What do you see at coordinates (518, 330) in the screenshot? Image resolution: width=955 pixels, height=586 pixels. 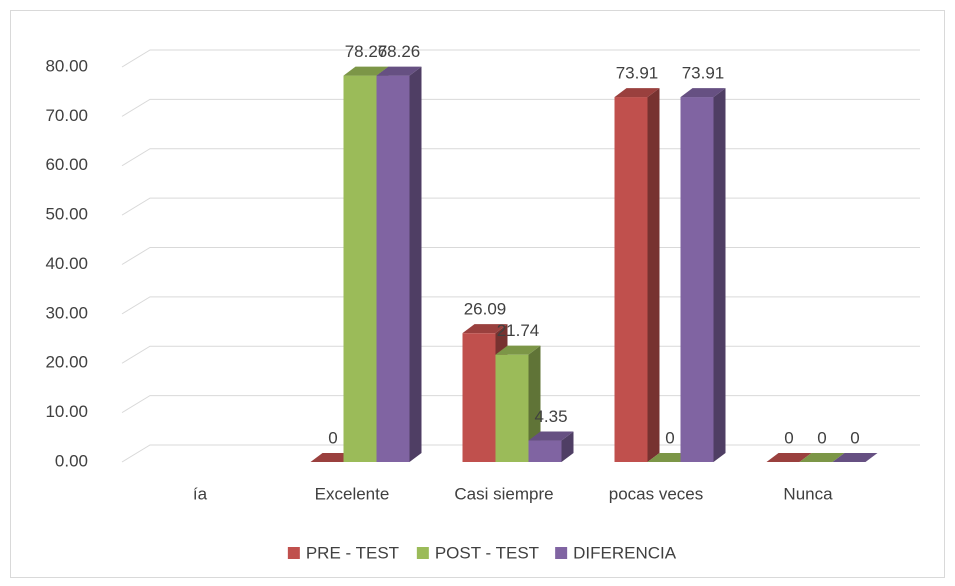 I see `data-label: 21.74` at bounding box center [518, 330].